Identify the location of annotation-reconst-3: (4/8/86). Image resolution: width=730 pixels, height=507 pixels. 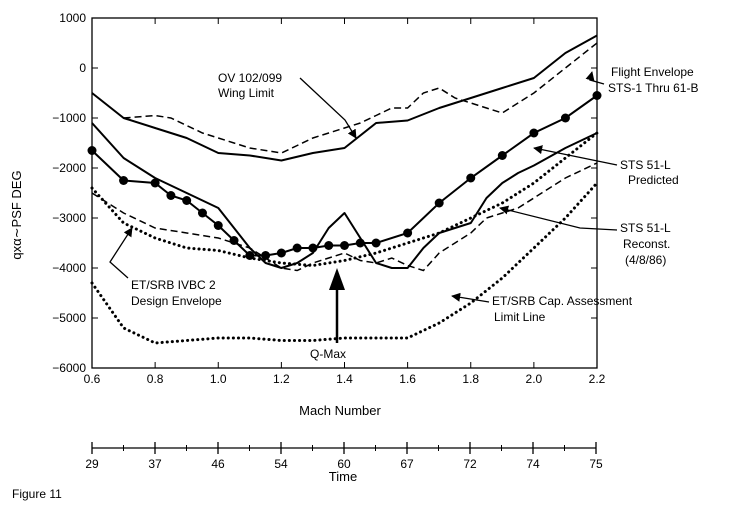
(645, 260).